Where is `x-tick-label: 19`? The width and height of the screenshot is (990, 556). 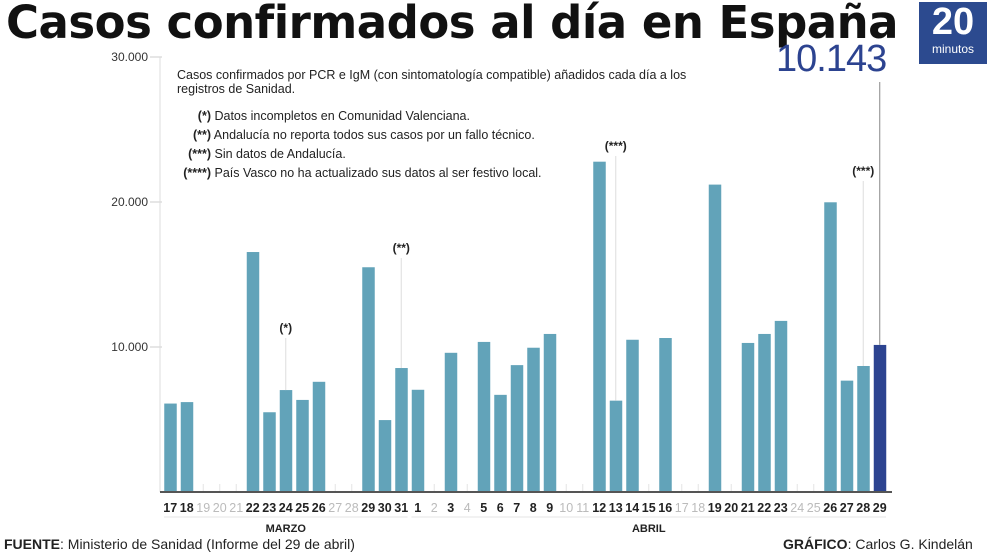 x-tick-label: 19 is located at coordinates (203, 508).